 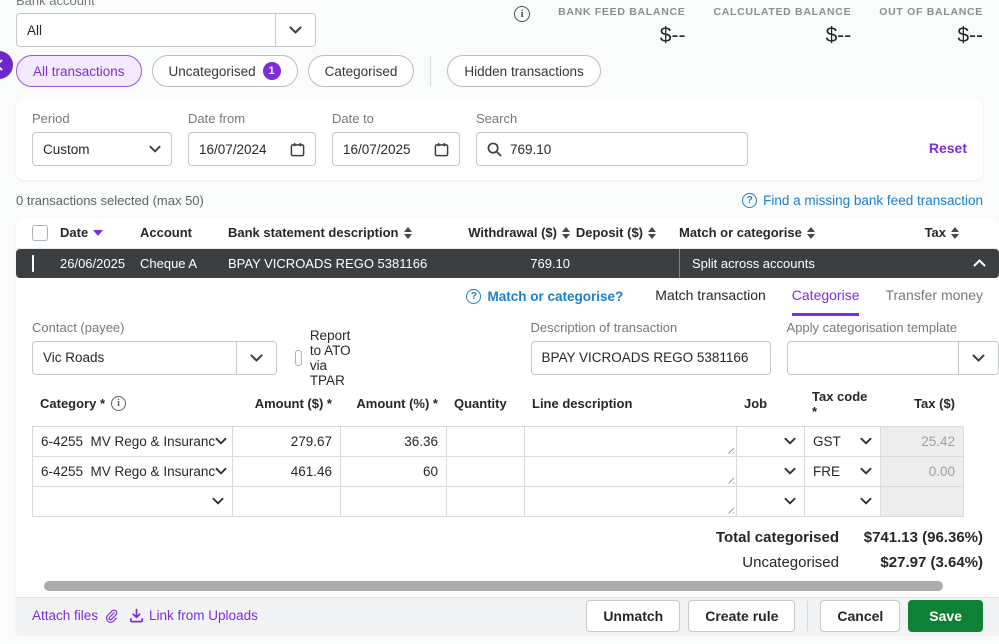 What do you see at coordinates (166, 233) in the screenshot?
I see `column-label: Account` at bounding box center [166, 233].